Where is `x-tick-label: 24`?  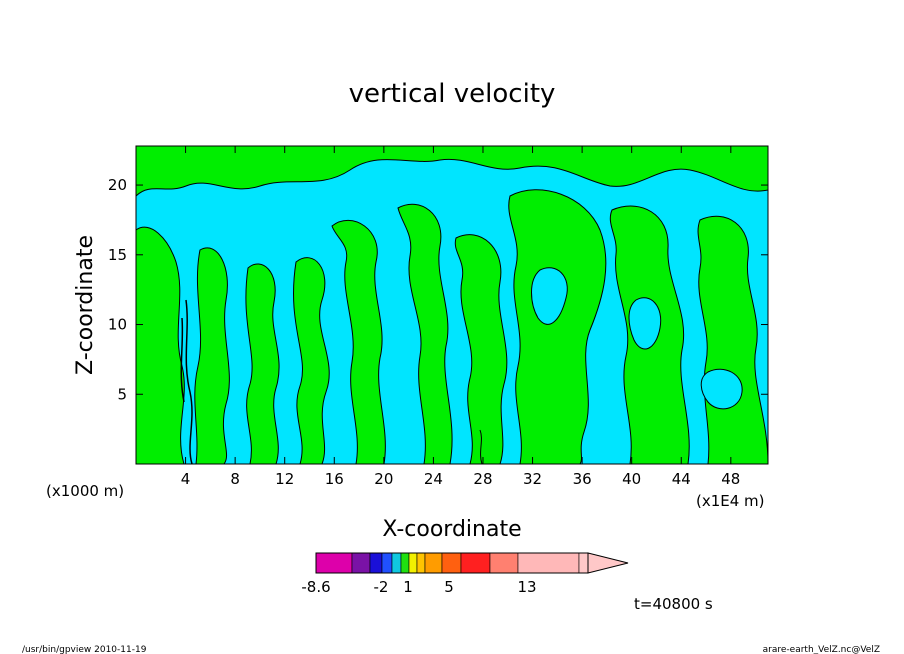 x-tick-label: 24 is located at coordinates (433, 479).